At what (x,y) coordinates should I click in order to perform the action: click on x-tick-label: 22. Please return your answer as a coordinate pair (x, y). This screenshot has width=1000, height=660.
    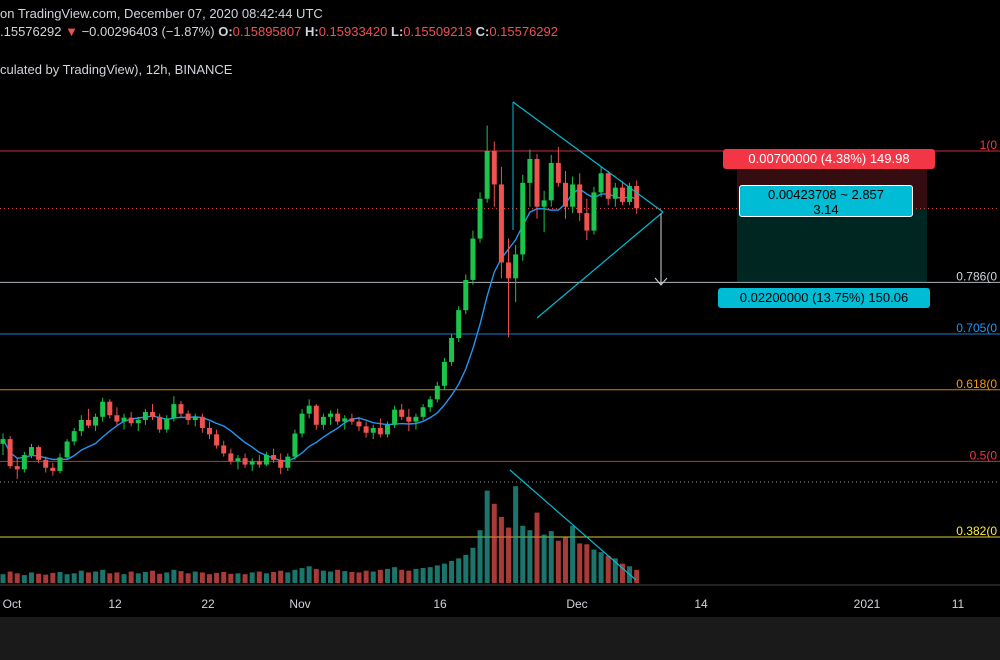
    Looking at the image, I should click on (208, 604).